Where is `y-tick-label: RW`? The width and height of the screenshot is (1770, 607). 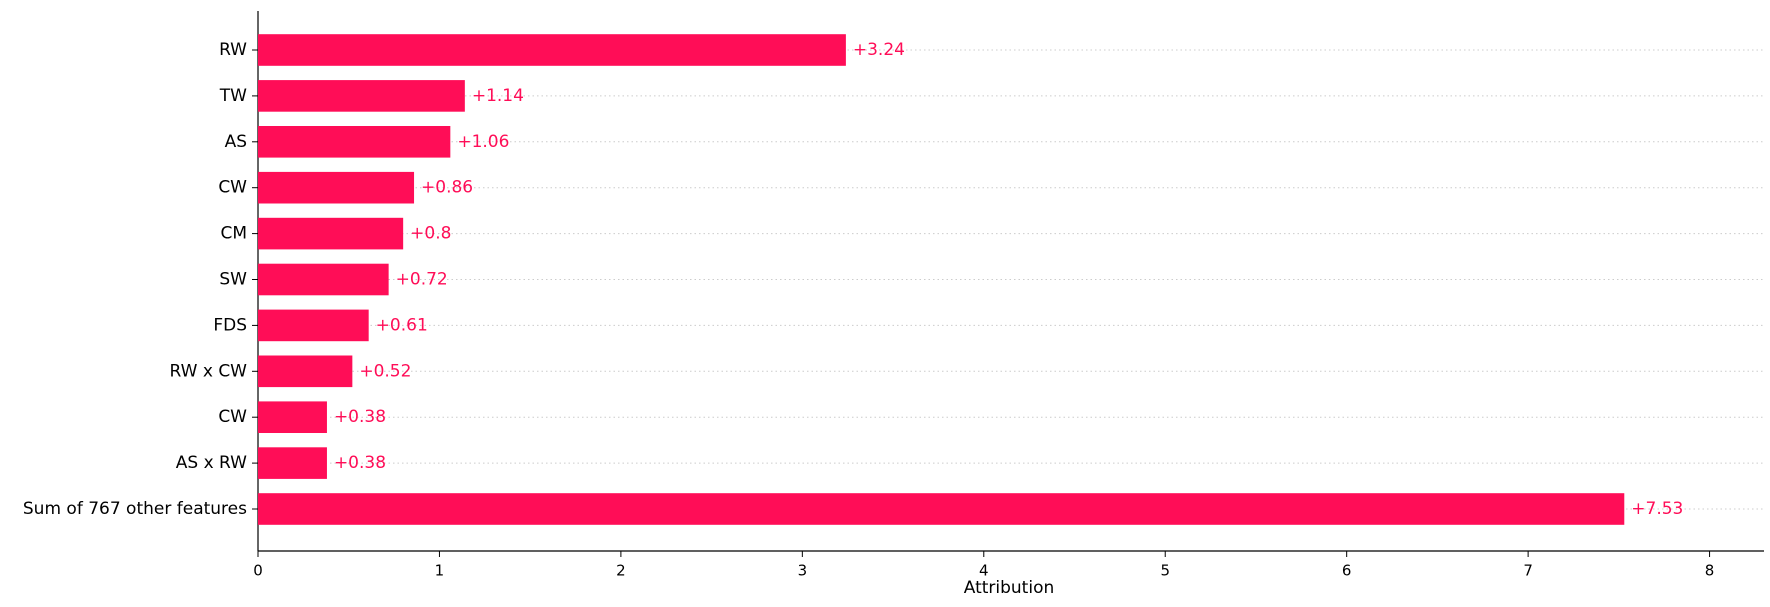 y-tick-label: RW is located at coordinates (233, 50).